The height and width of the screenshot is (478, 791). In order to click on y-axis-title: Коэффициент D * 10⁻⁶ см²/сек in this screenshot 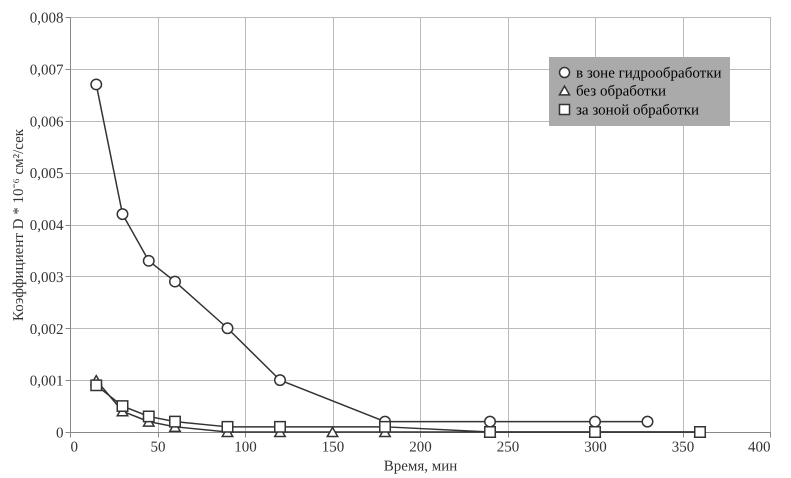, I will do `click(18, 225)`.